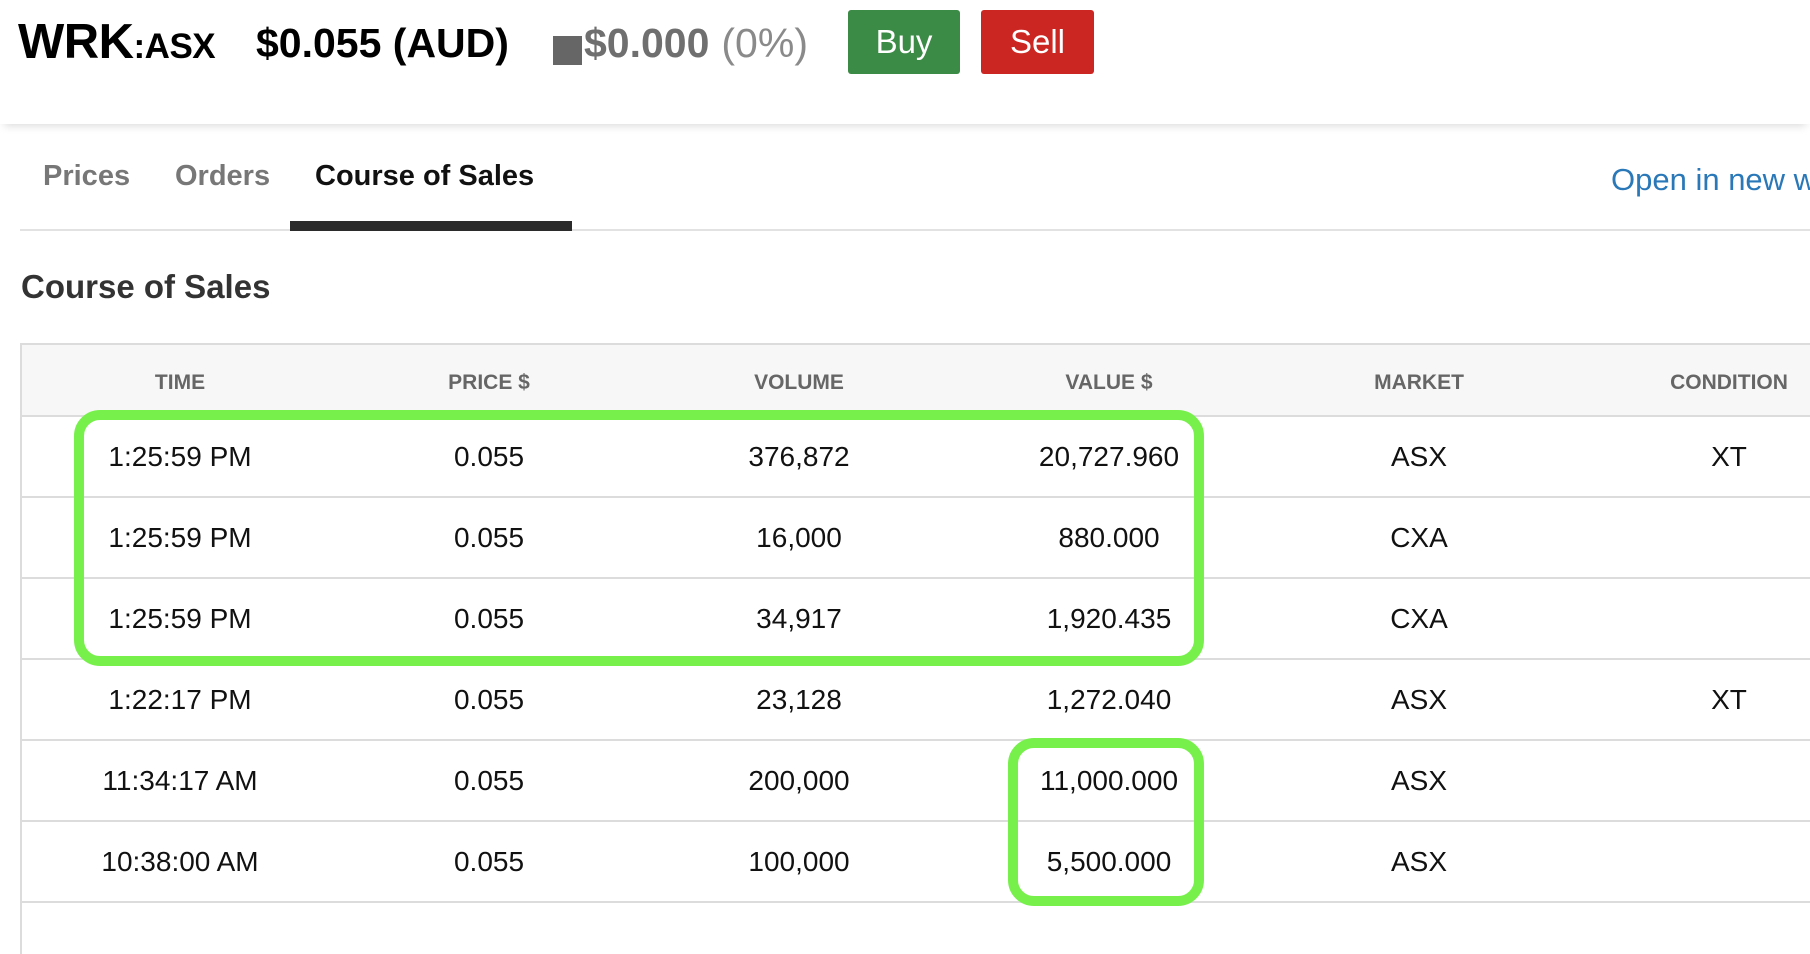  Describe the element at coordinates (489, 382) in the screenshot. I see `column-header-price: PRICE $` at that location.